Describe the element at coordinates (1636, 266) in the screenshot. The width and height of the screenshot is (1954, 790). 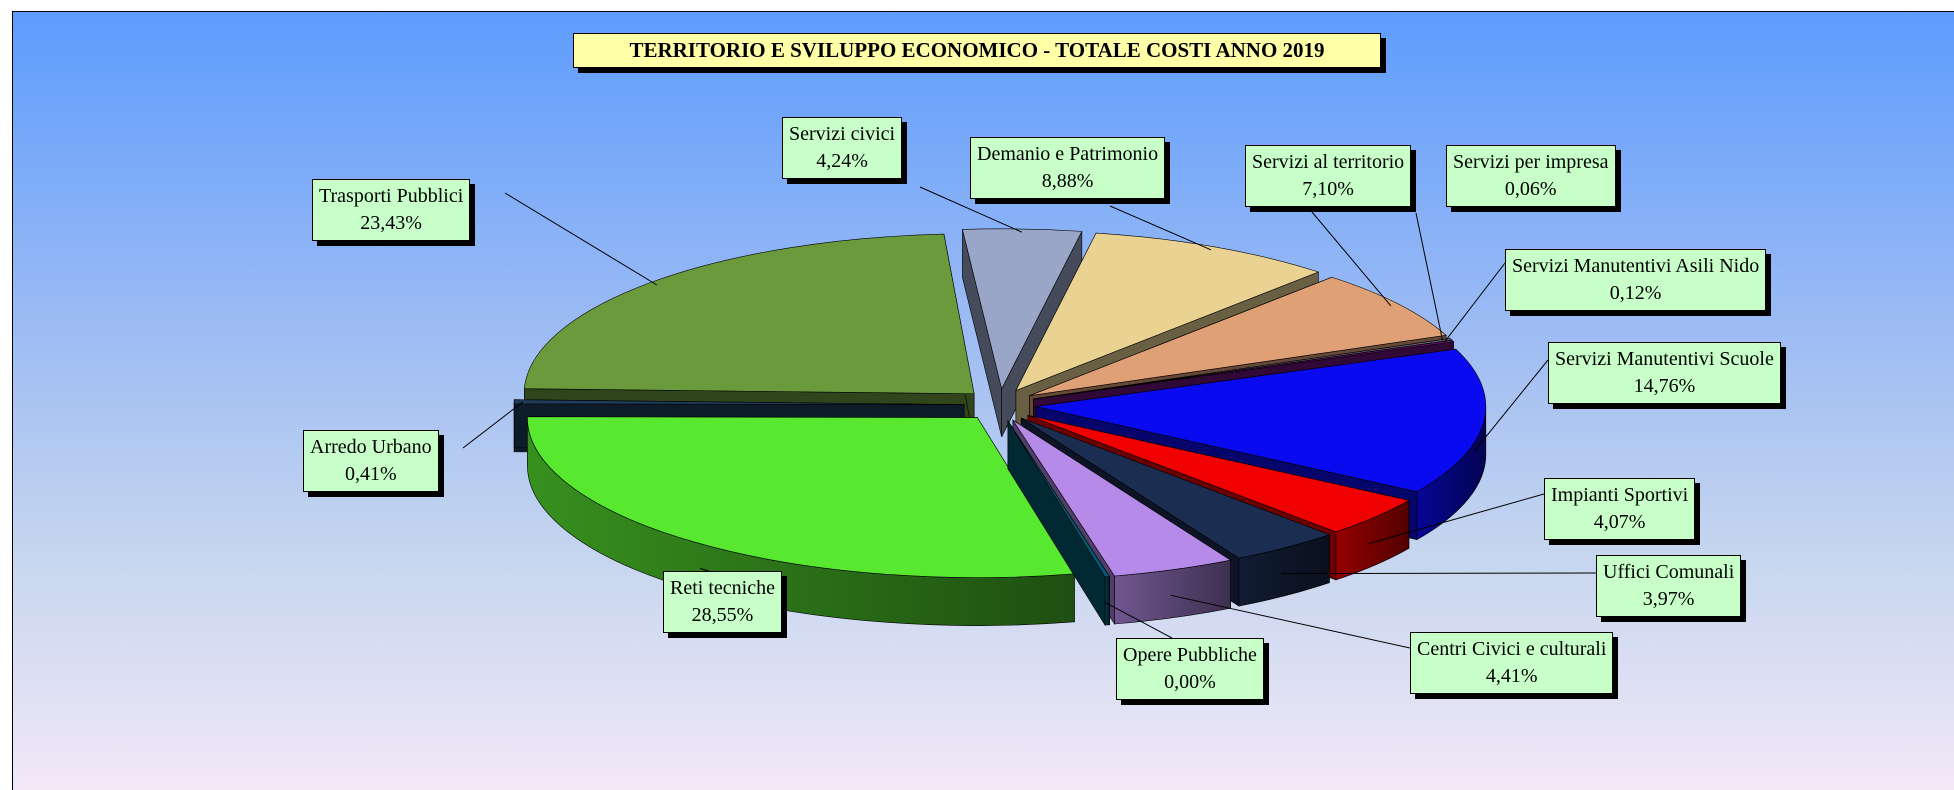
I see `slice-name: Servizi Manutentivi Asili Nido` at that location.